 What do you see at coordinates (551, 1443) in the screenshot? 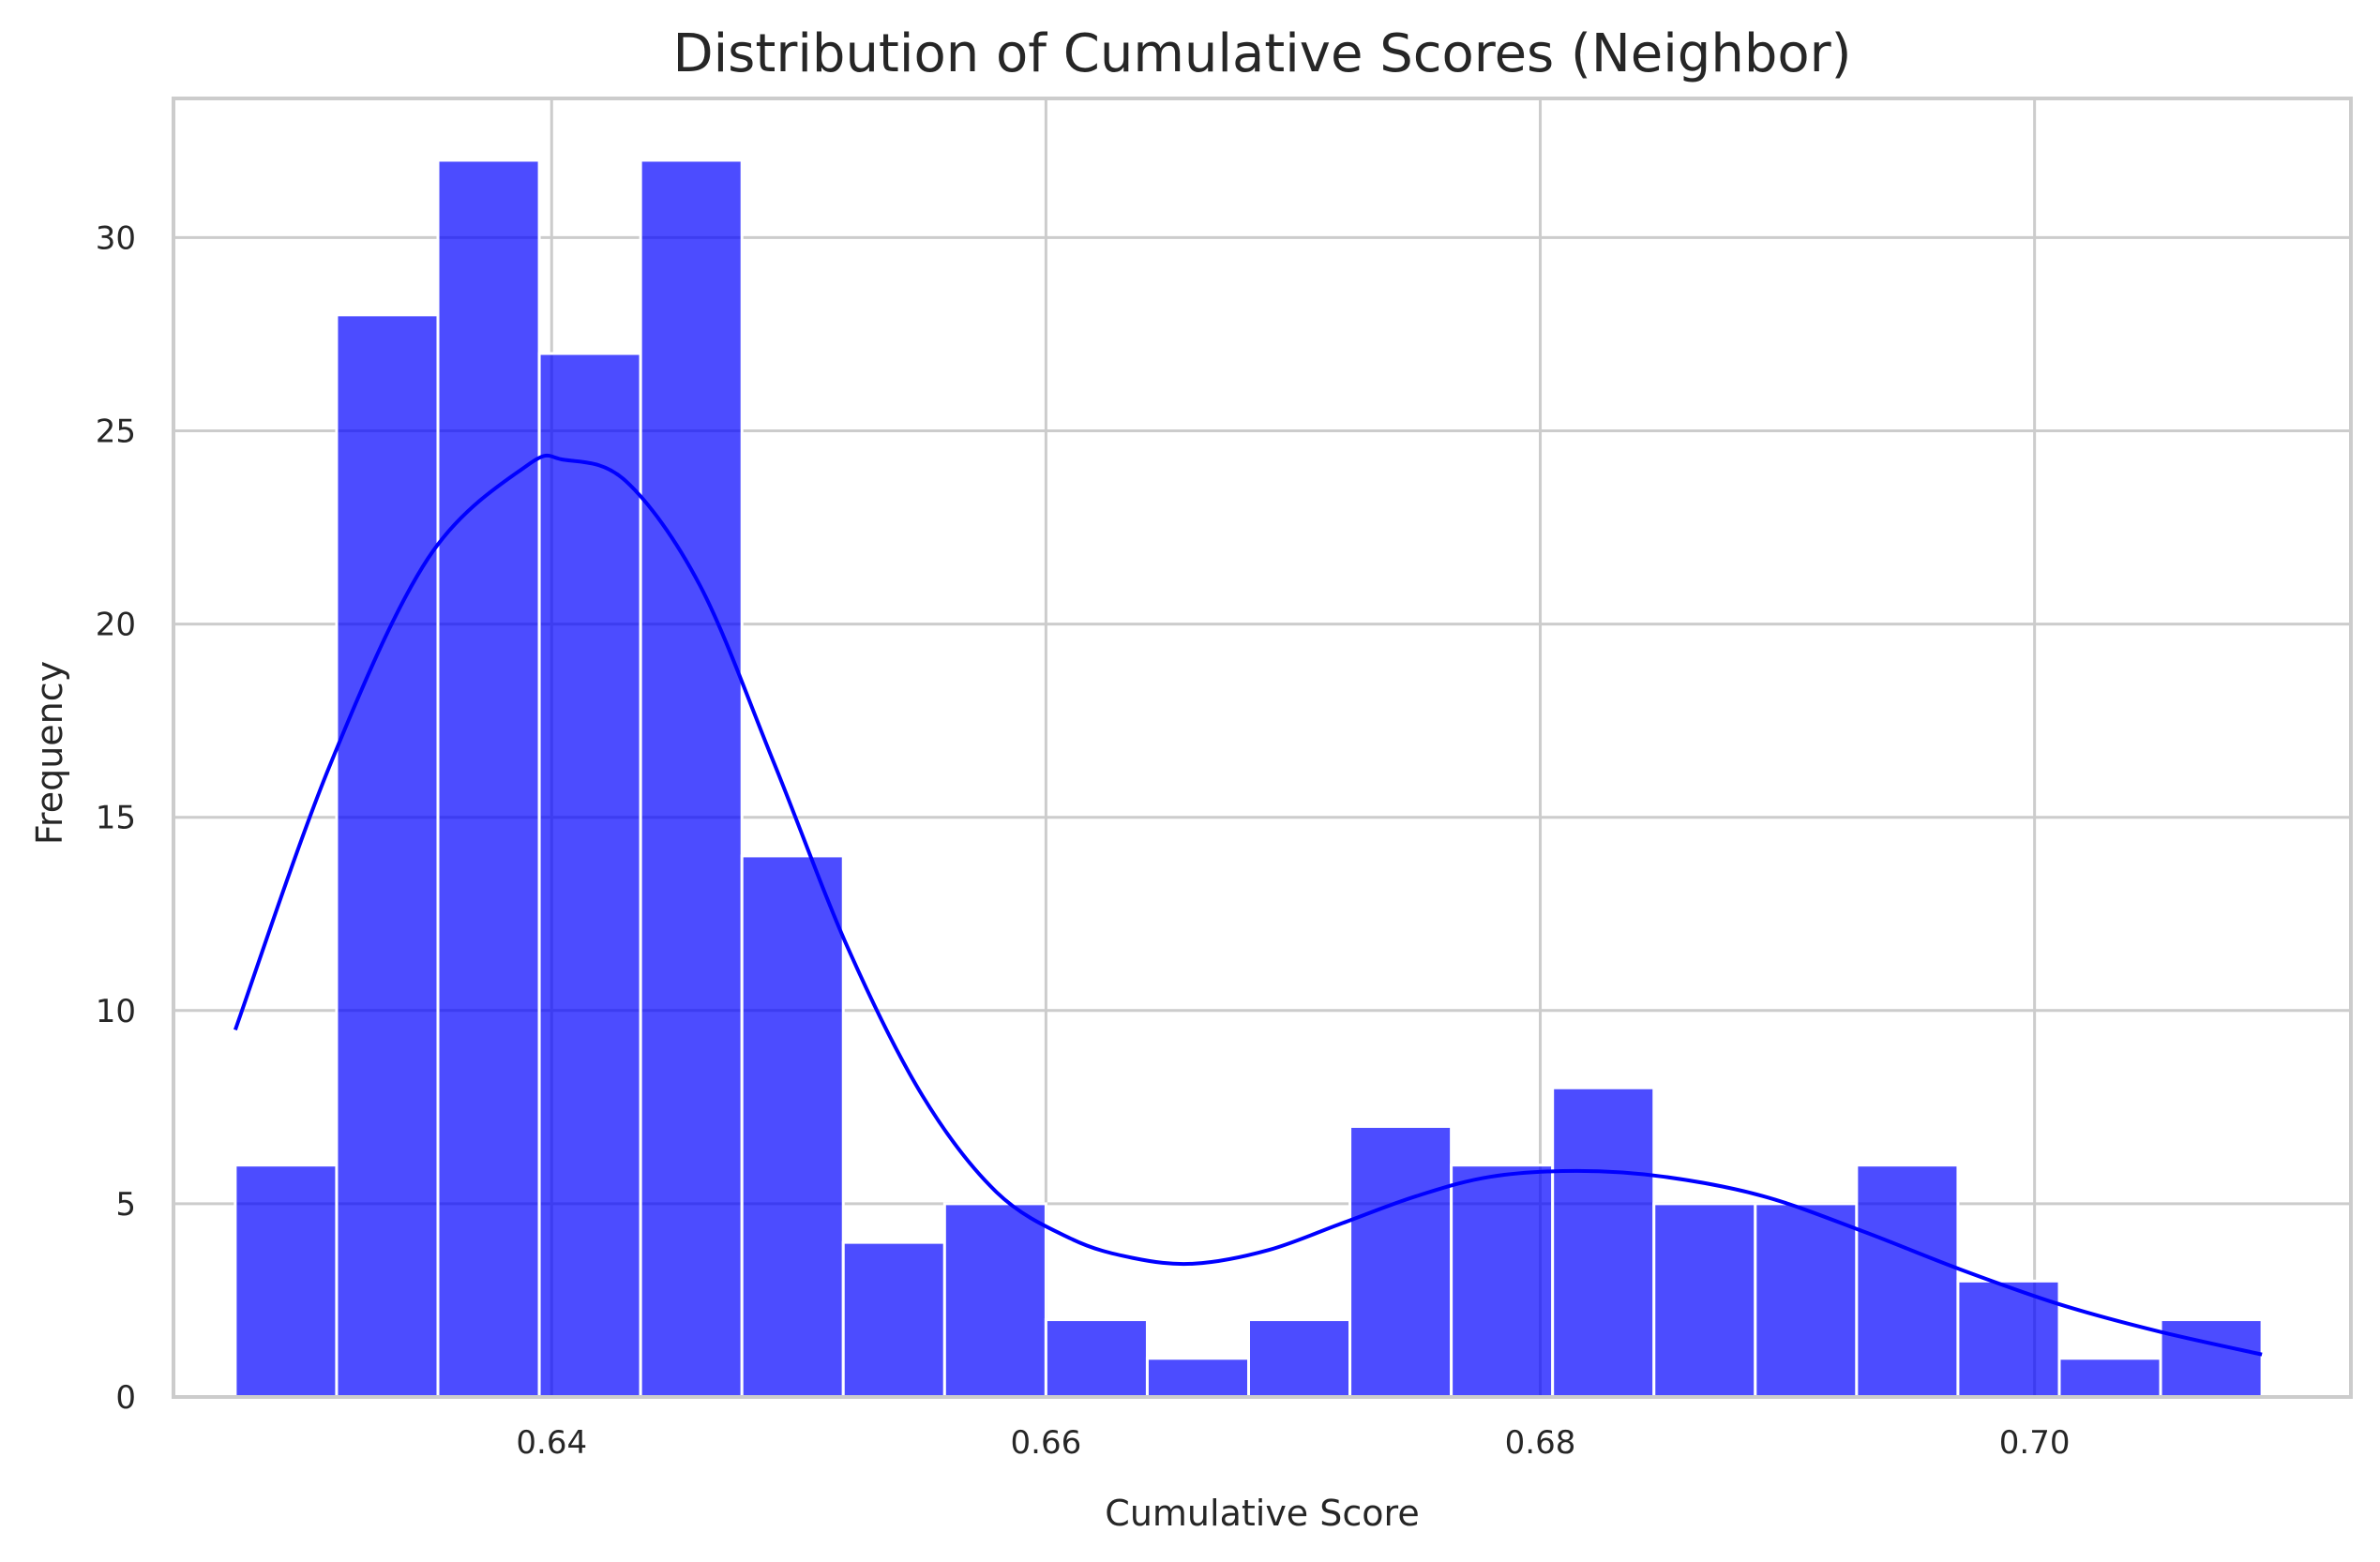
I see `x-tick-label-0: 0.64` at bounding box center [551, 1443].